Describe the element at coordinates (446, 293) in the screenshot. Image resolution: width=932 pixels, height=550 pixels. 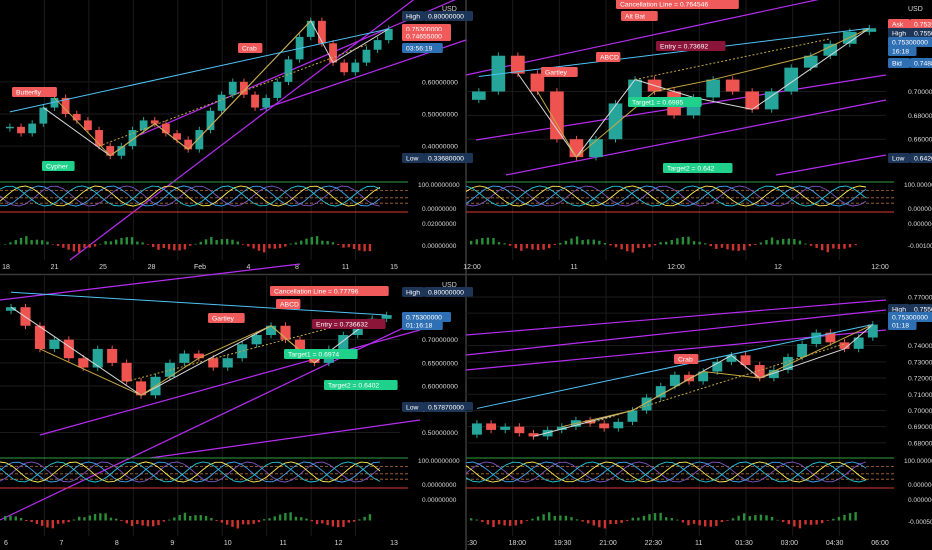
I see `price-tag-value: 0.80000000` at that location.